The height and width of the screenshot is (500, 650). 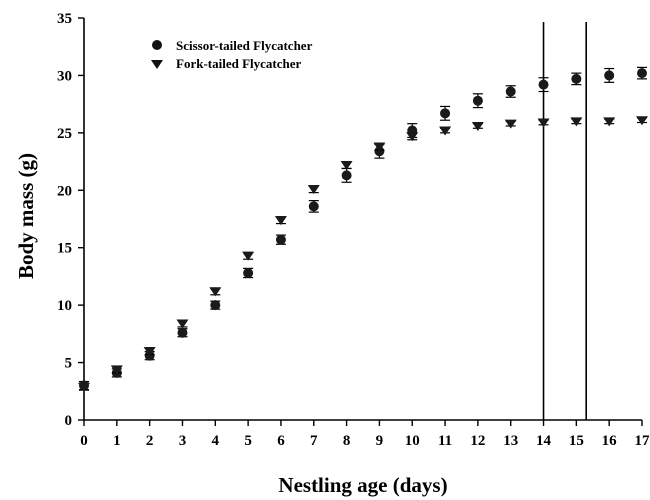 What do you see at coordinates (70, 220) in the screenshot?
I see `y-axis-ticks: 0 5 10 15 20 25 30 35` at bounding box center [70, 220].